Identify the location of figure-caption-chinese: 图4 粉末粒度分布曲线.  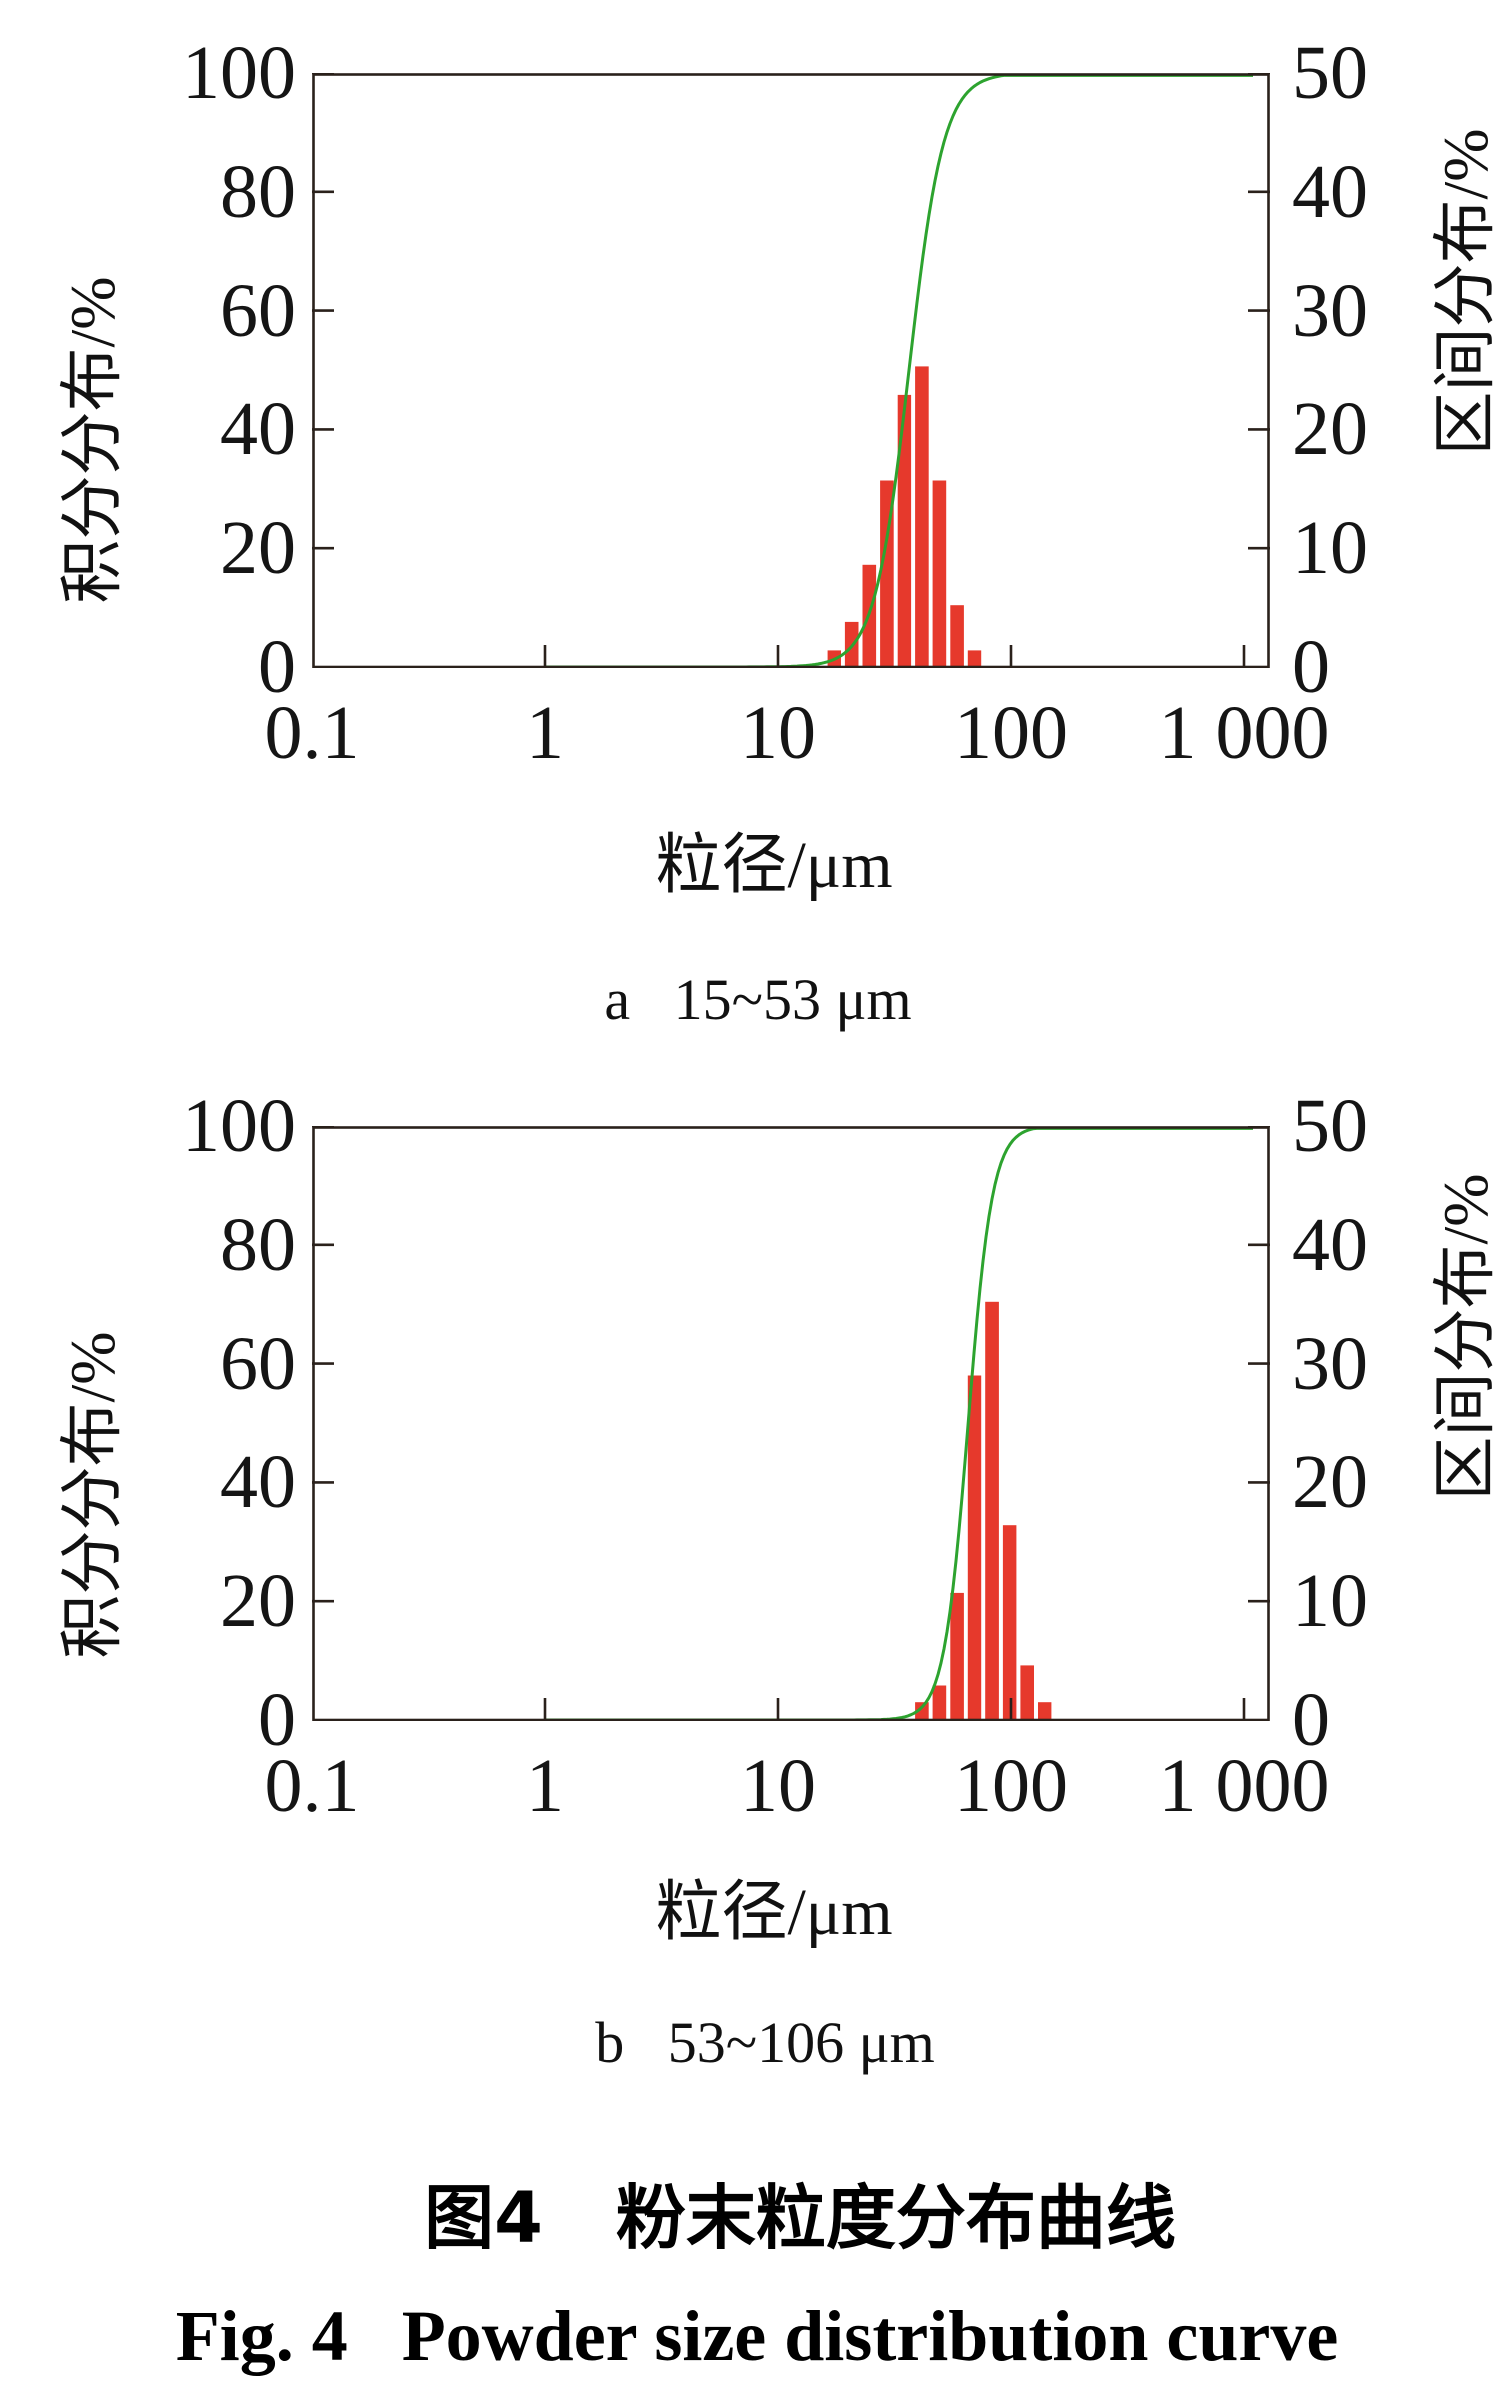
(800, 2218).